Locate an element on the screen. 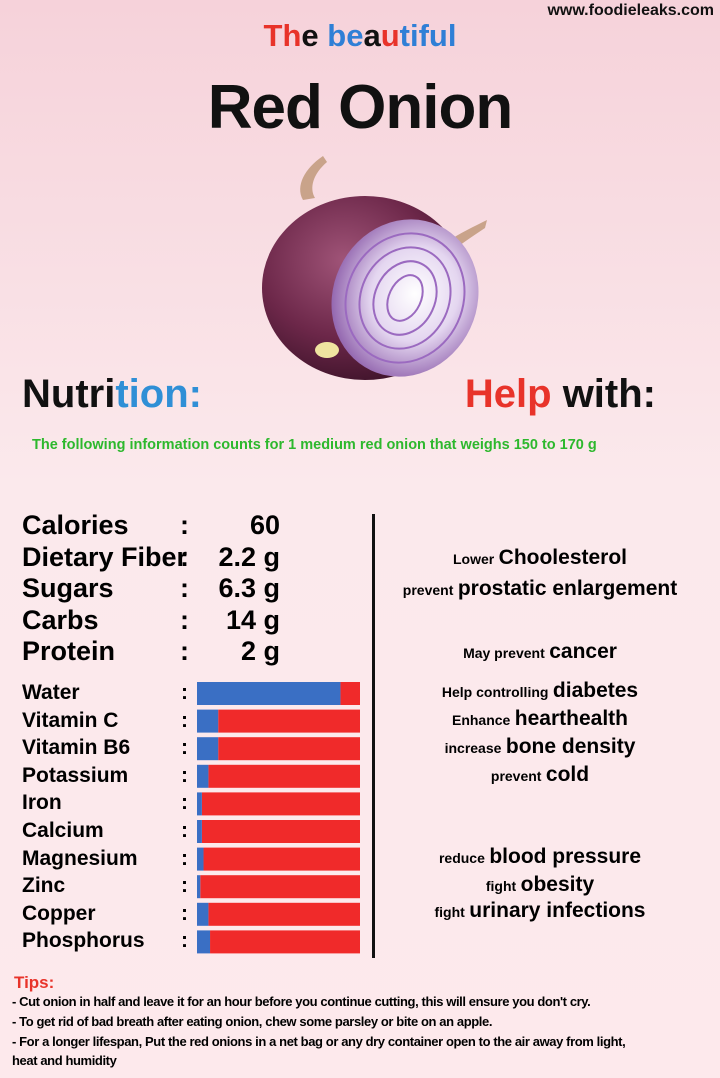 The image size is (720, 1078). help-item: May prevent cancer is located at coordinates (540, 652).